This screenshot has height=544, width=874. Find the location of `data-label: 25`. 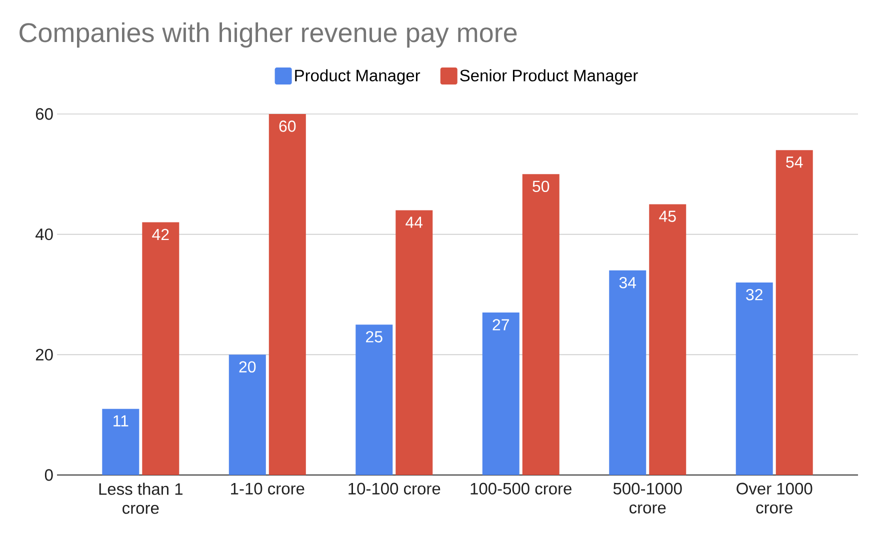

data-label: 25 is located at coordinates (374, 336).